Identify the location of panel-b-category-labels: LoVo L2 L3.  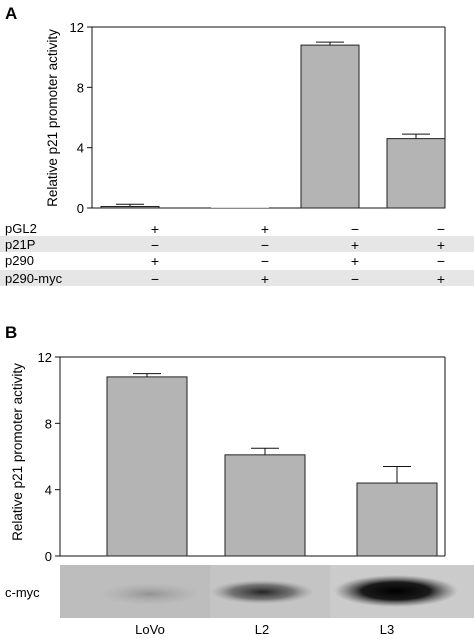
(264, 629).